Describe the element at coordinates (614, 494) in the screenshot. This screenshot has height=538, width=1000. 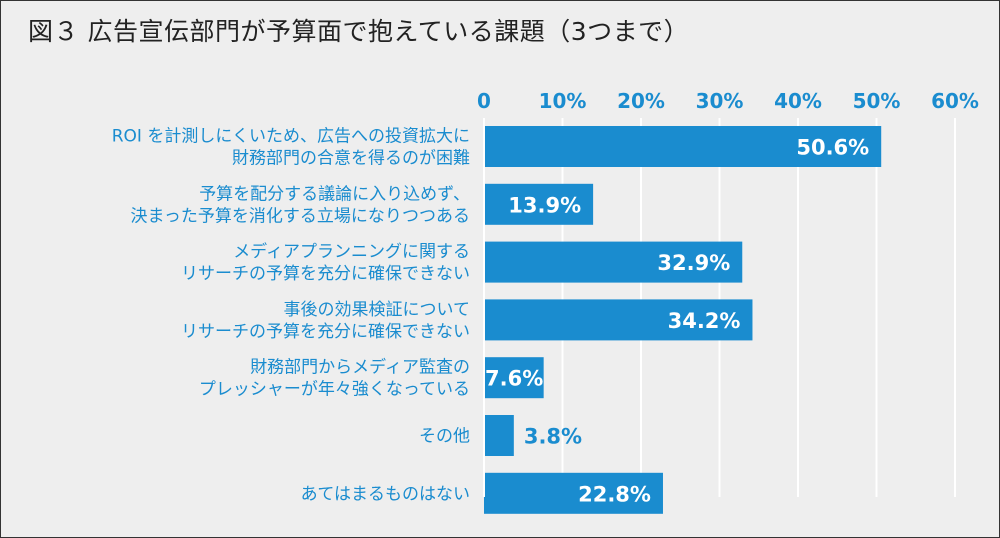
I see `data-label: 22.8%` at that location.